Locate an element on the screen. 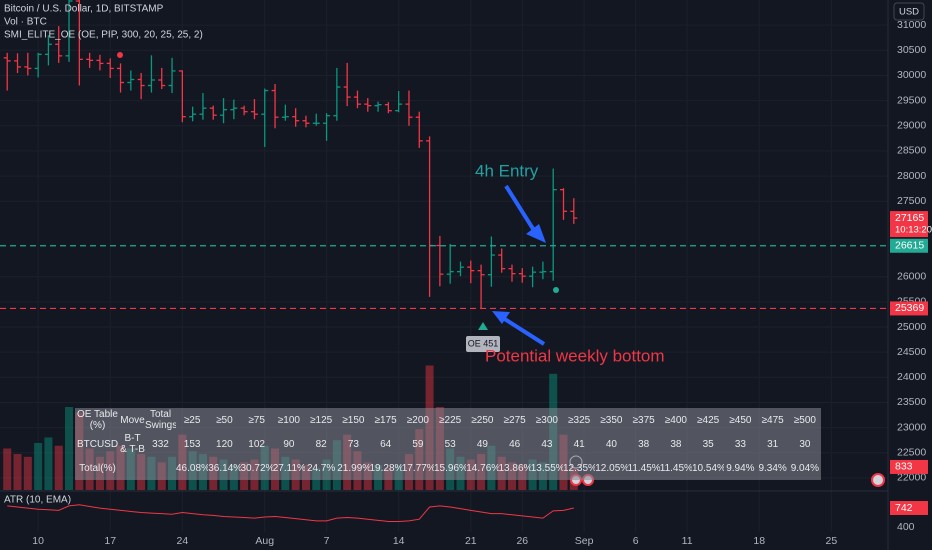 The width and height of the screenshot is (932, 550). table-cell: 27.11% is located at coordinates (288, 468).